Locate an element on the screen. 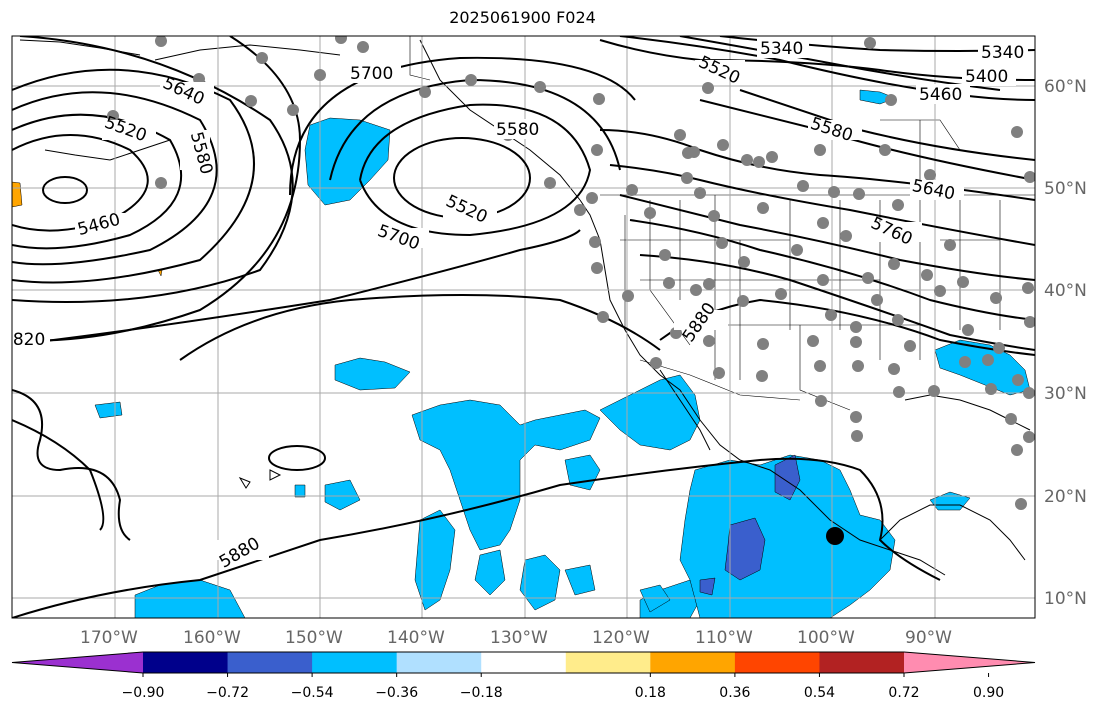 This screenshot has width=1105, height=712. colorbar-tick-label: 0.54 is located at coordinates (819, 693).